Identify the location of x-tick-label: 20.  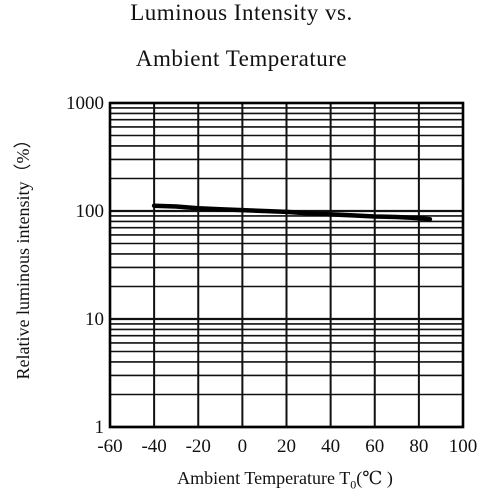
(286, 446).